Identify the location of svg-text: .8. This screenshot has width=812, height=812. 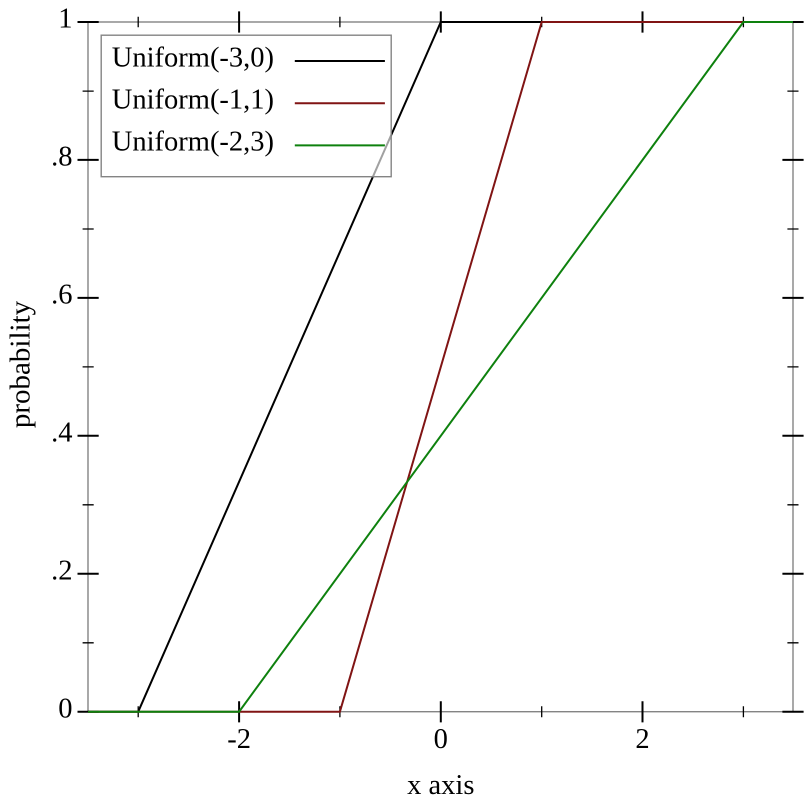
(61, 157).